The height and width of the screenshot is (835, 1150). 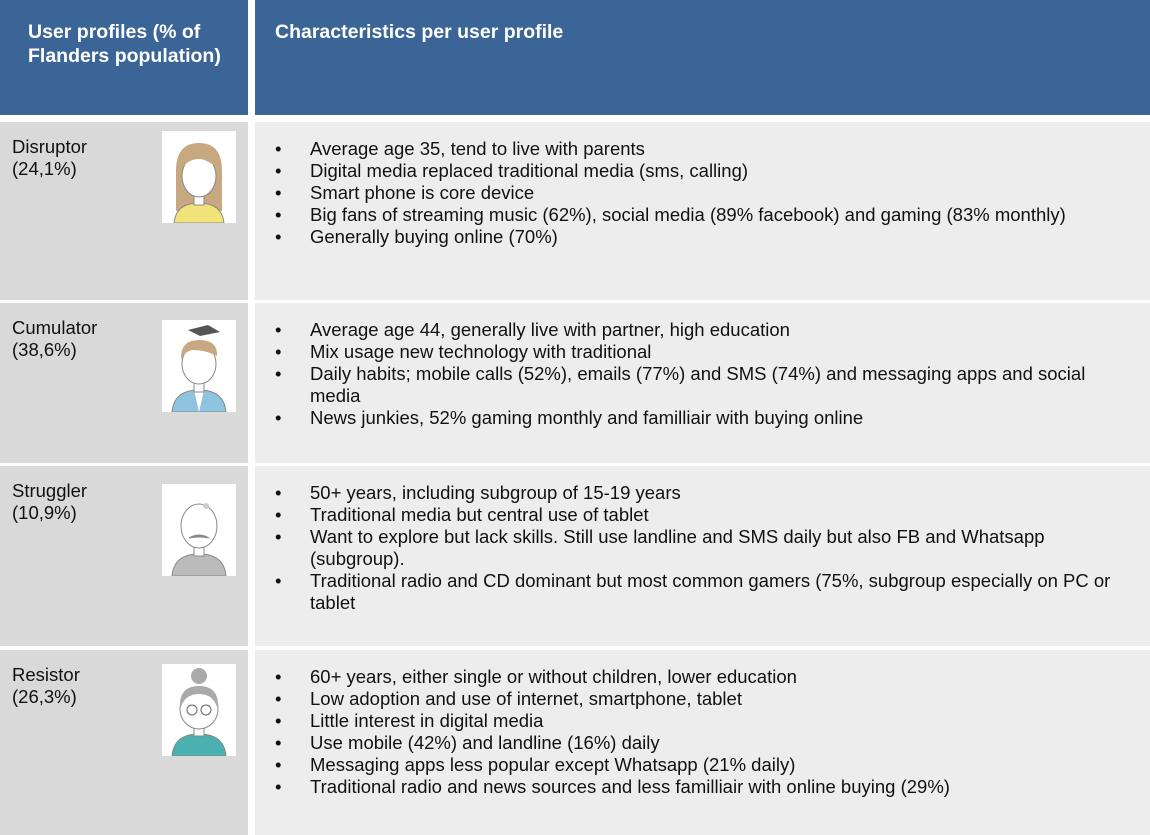 What do you see at coordinates (50, 490) in the screenshot?
I see `profile-name: Struggler` at bounding box center [50, 490].